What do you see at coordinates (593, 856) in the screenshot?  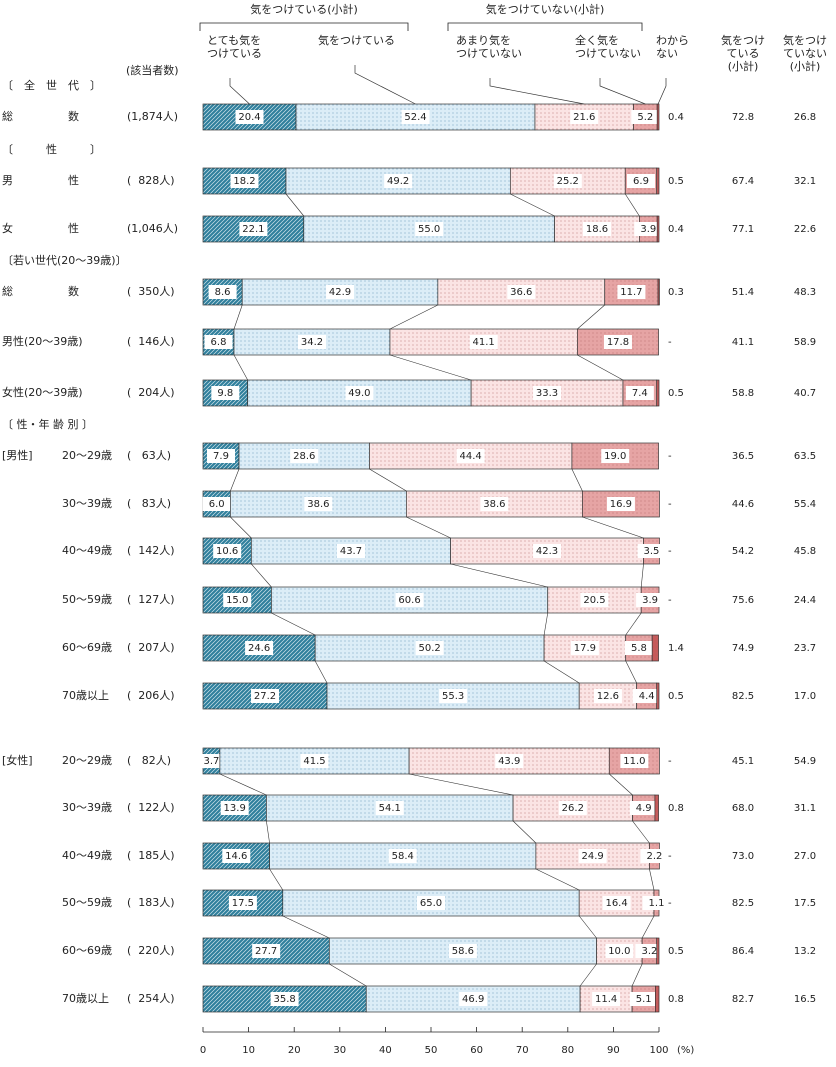 I see `value-label: 24.9` at bounding box center [593, 856].